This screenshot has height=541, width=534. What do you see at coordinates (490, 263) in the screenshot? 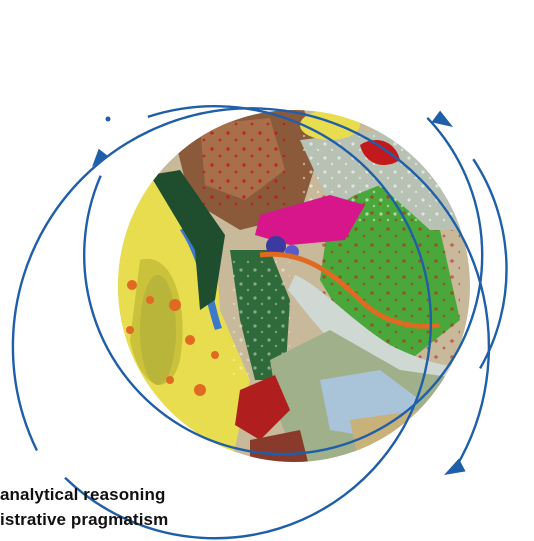
I see `ring-inner-tail` at bounding box center [490, 263].